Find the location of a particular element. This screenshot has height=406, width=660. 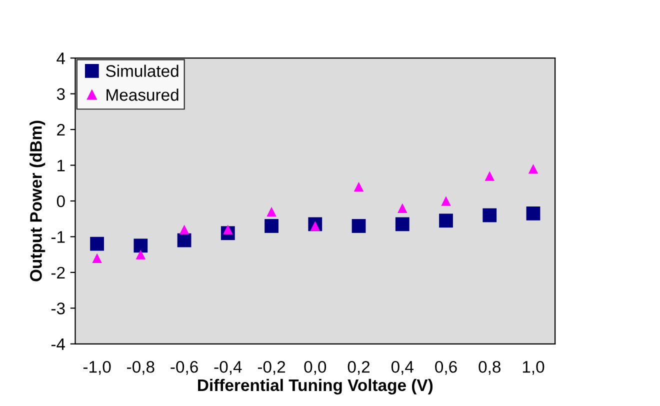

y-tick-label: 3 is located at coordinates (60, 94).